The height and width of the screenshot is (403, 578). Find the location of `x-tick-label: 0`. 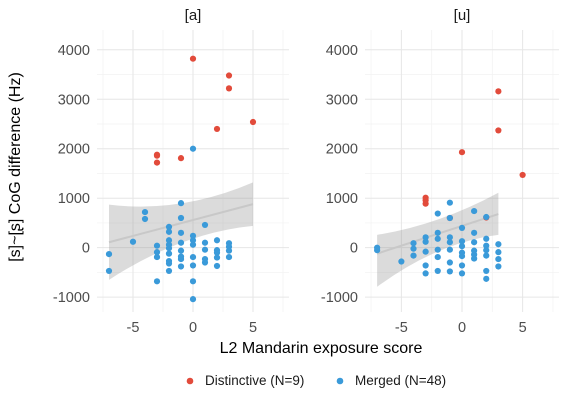

x-tick-label: 0 is located at coordinates (193, 328).